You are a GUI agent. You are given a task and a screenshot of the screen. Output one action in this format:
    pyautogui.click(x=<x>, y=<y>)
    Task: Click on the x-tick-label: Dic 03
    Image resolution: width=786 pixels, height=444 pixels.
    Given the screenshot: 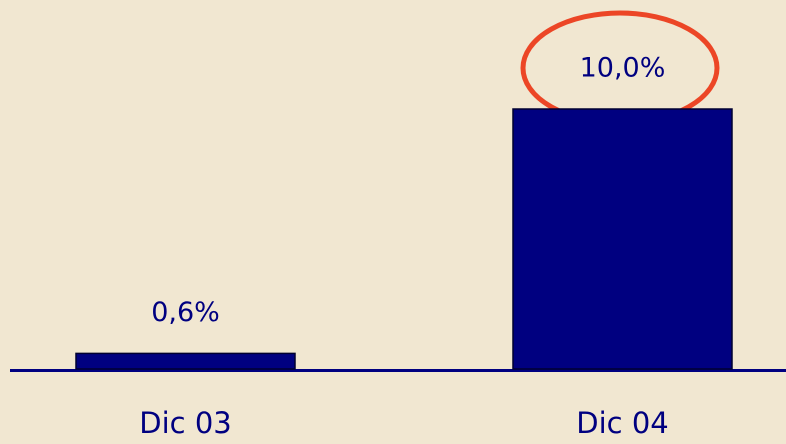 What is the action you would take?
    pyautogui.click(x=185, y=423)
    